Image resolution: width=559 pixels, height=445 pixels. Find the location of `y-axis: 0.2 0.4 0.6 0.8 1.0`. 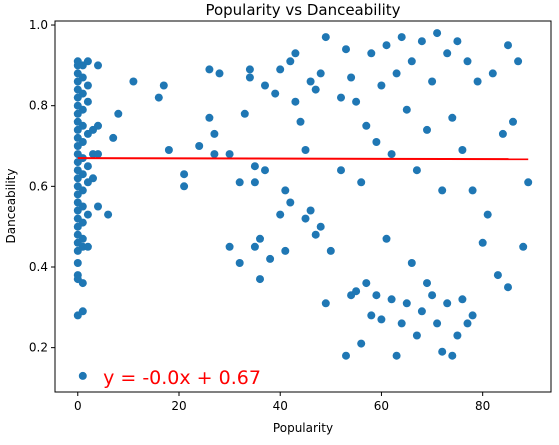

y-axis: 0.2 0.4 0.6 0.8 1.0 is located at coordinates (42, 186).